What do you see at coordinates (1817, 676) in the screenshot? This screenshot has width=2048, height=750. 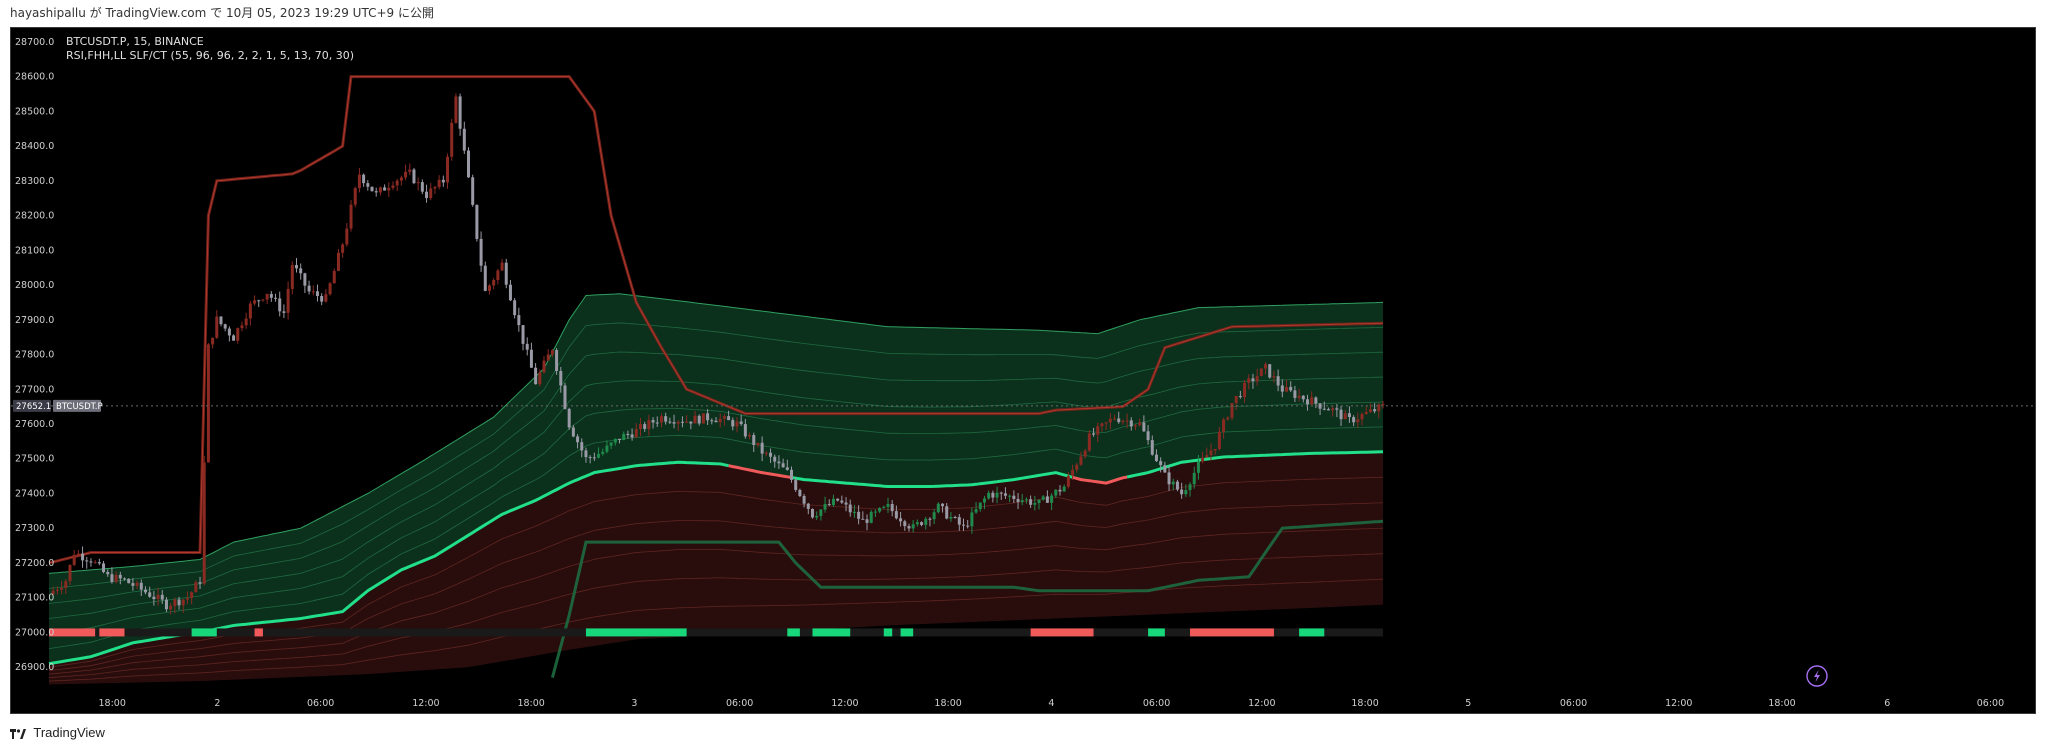 I see `bolt-icon` at bounding box center [1817, 676].